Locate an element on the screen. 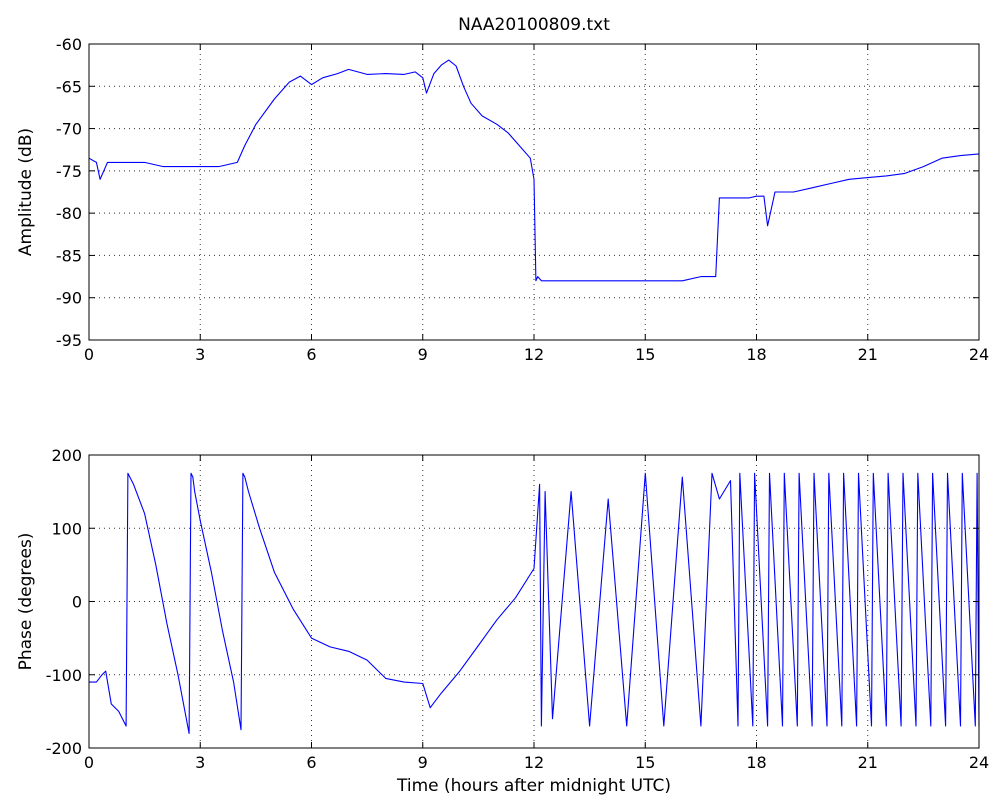  x-axis-label: Time (hours after midnight UTC) is located at coordinates (533, 786).